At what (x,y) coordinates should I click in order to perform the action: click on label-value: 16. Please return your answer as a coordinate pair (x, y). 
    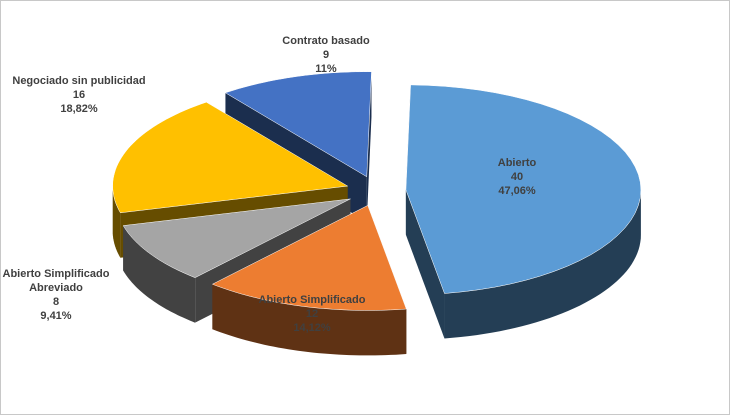
    Looking at the image, I should click on (79, 95).